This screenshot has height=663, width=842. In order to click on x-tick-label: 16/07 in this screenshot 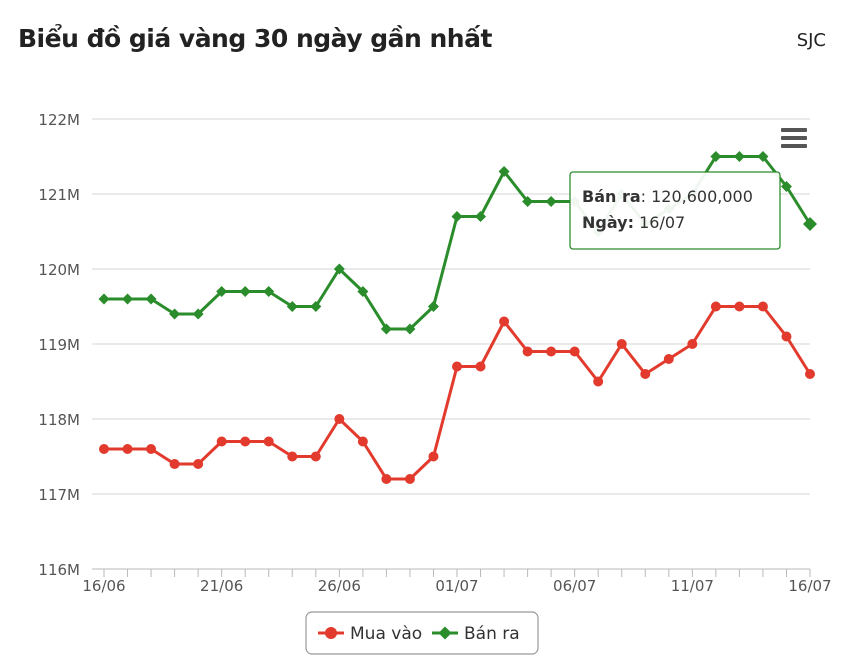, I will do `click(809, 586)`.